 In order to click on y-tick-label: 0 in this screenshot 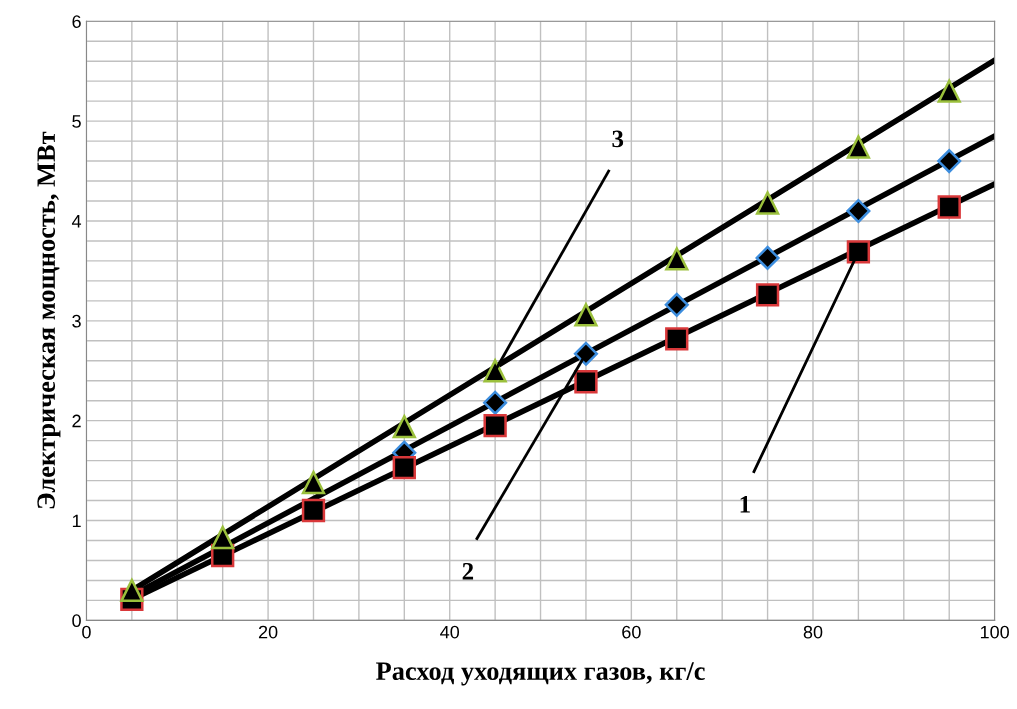, I will do `click(76, 621)`.